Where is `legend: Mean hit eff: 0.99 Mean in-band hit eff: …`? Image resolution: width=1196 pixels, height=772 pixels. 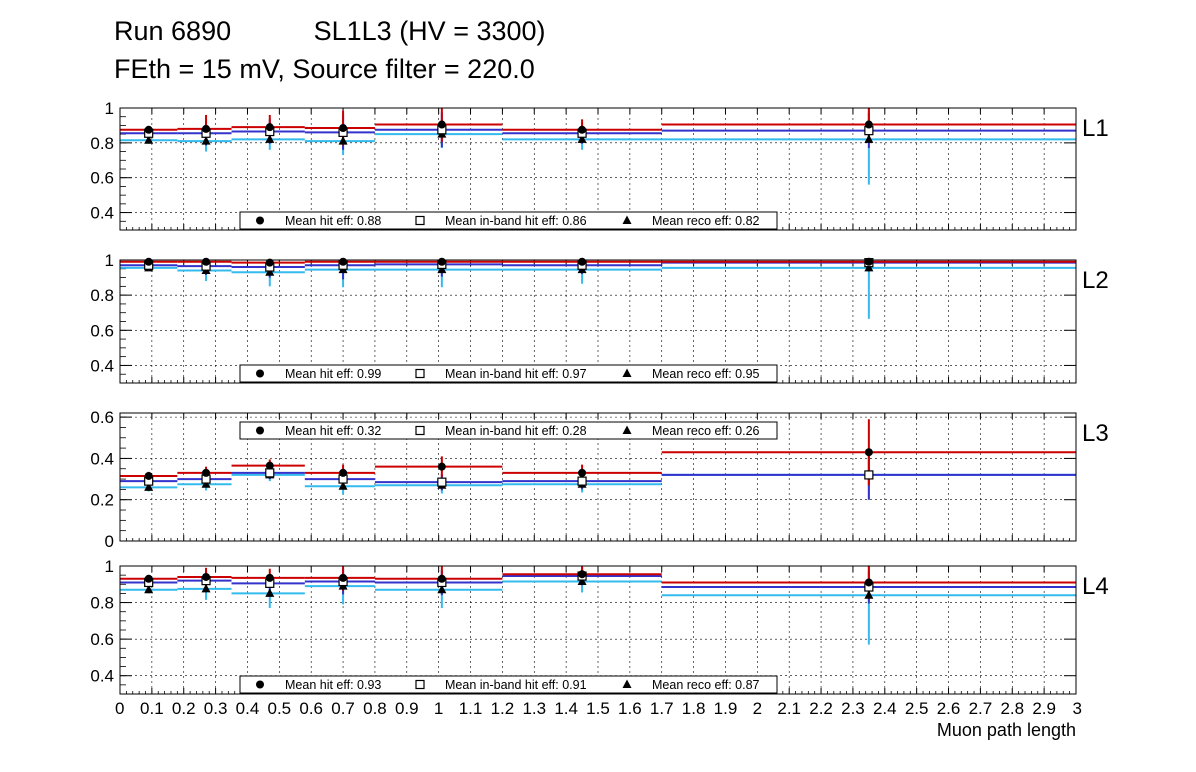
legend: Mean hit eff: 0.99 Mean in-band hit eff: … is located at coordinates (508, 373).